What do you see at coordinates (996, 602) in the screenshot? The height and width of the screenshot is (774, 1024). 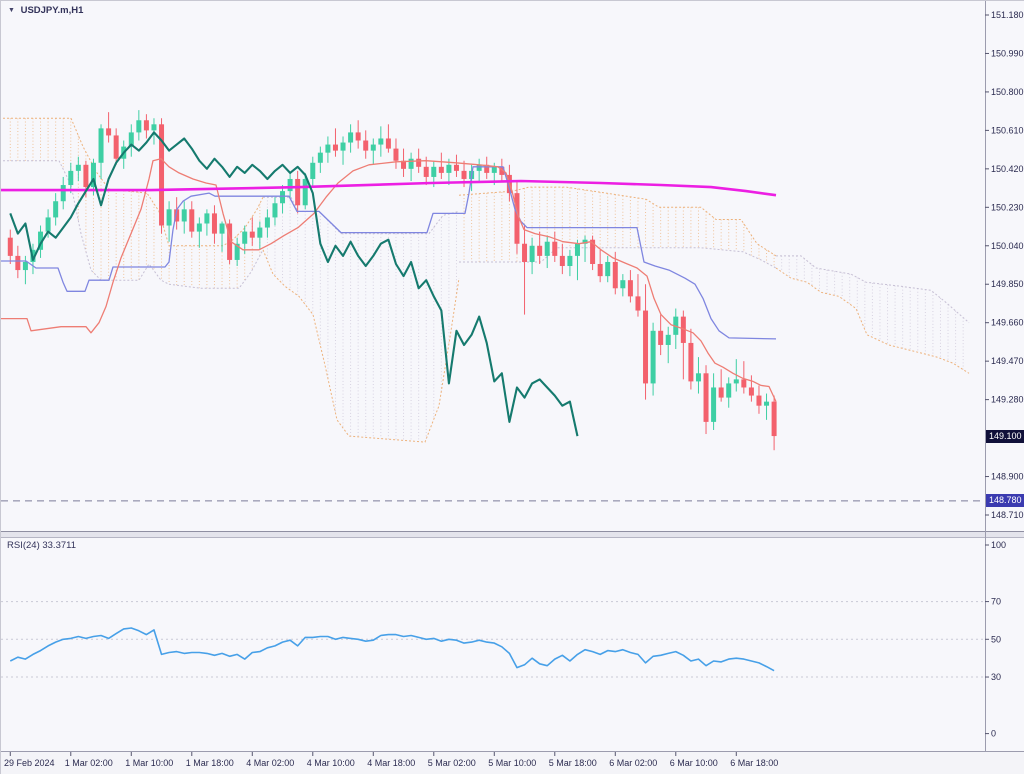 I see `rsi-scale-label: 70` at bounding box center [996, 602].